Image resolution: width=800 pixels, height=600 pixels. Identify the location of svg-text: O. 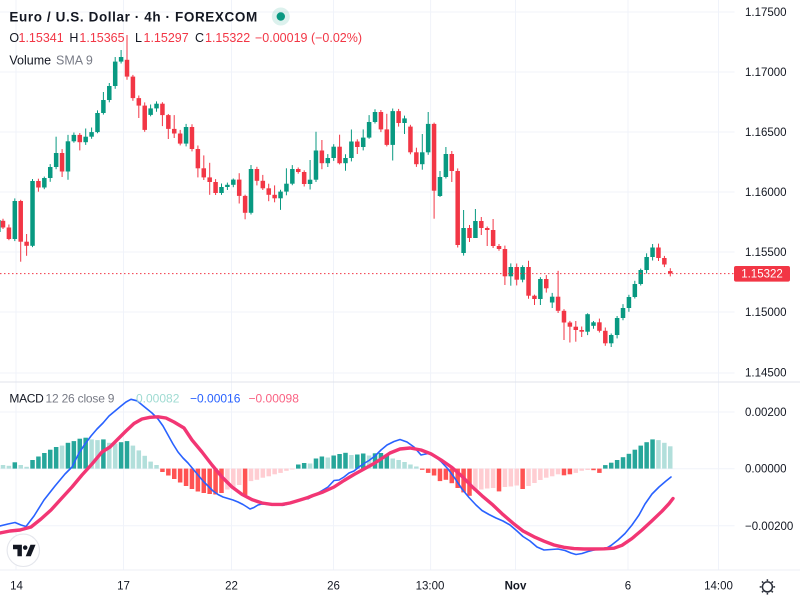
(14, 38).